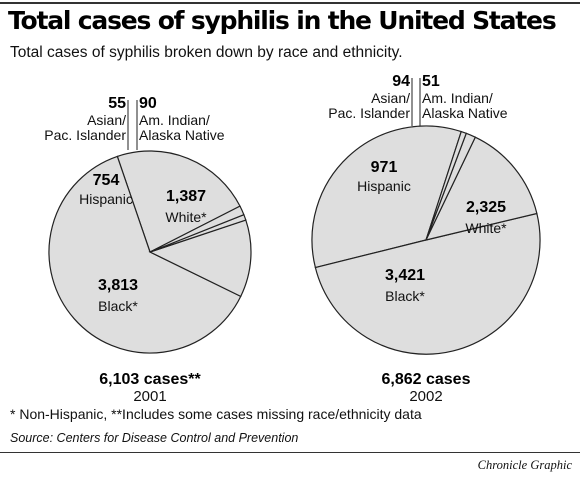 The height and width of the screenshot is (480, 580). I want to click on slice-value-am-indian-alaska-native: 90, so click(148, 103).